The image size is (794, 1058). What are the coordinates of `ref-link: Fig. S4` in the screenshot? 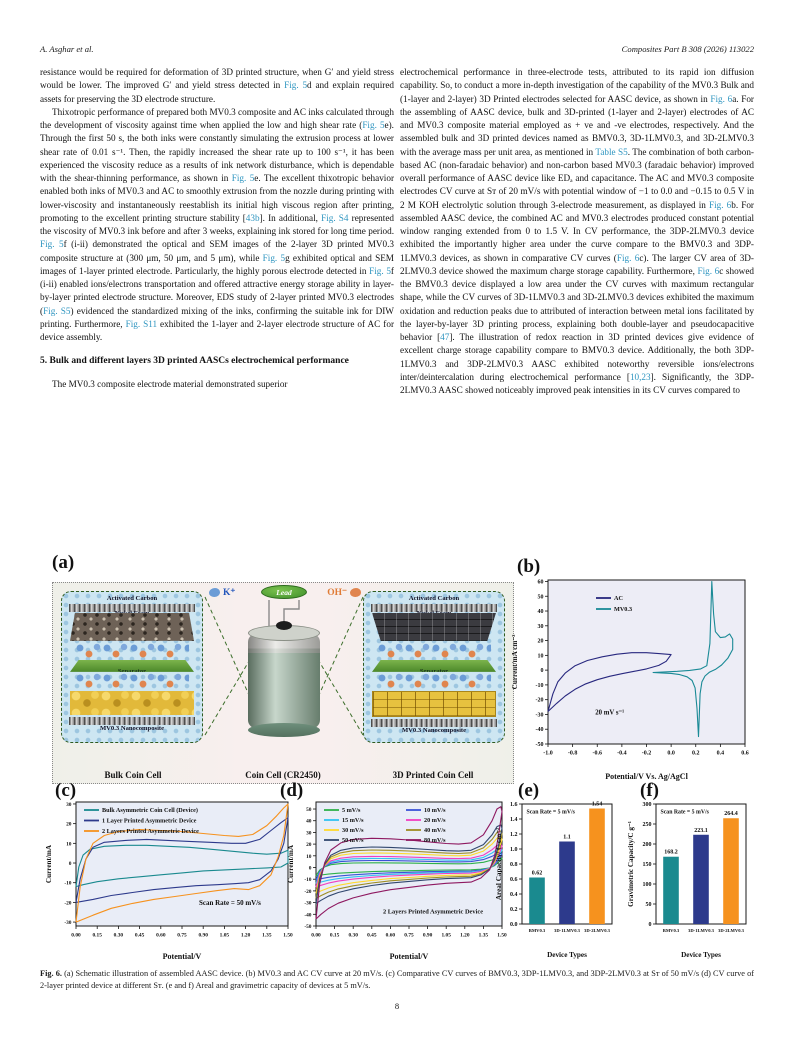 It's located at (335, 217).